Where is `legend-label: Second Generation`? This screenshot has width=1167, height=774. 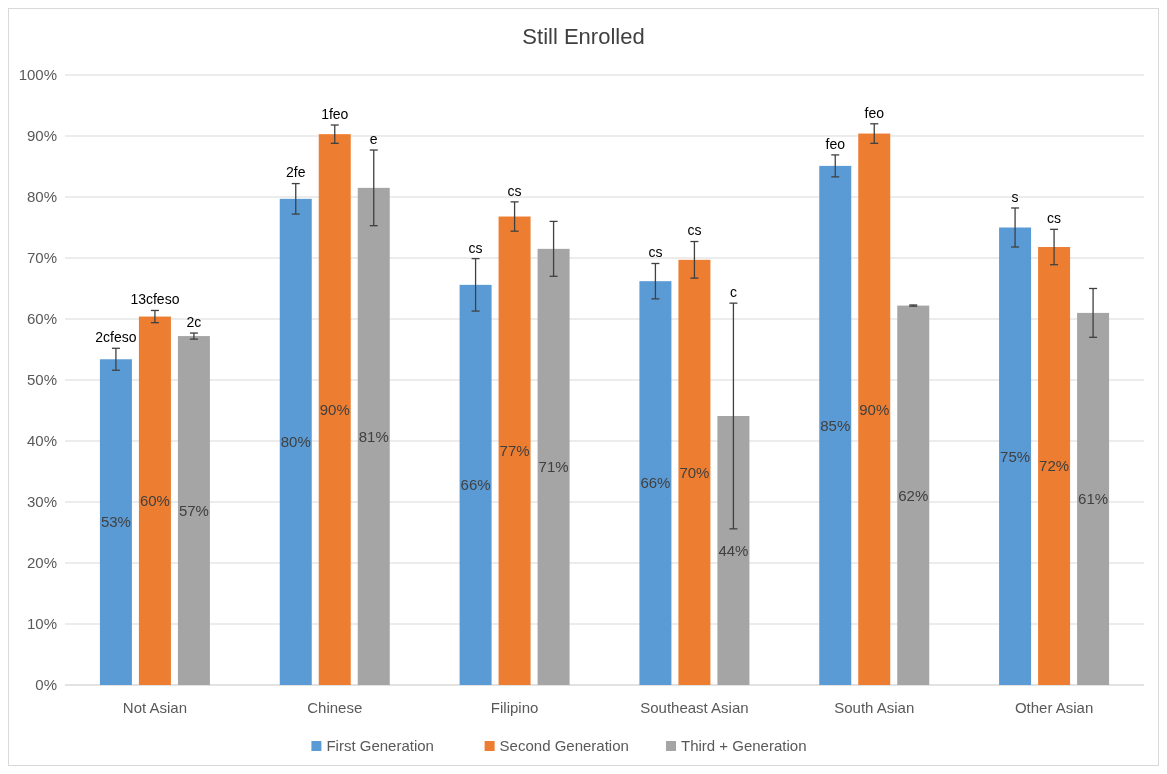 legend-label: Second Generation is located at coordinates (564, 746).